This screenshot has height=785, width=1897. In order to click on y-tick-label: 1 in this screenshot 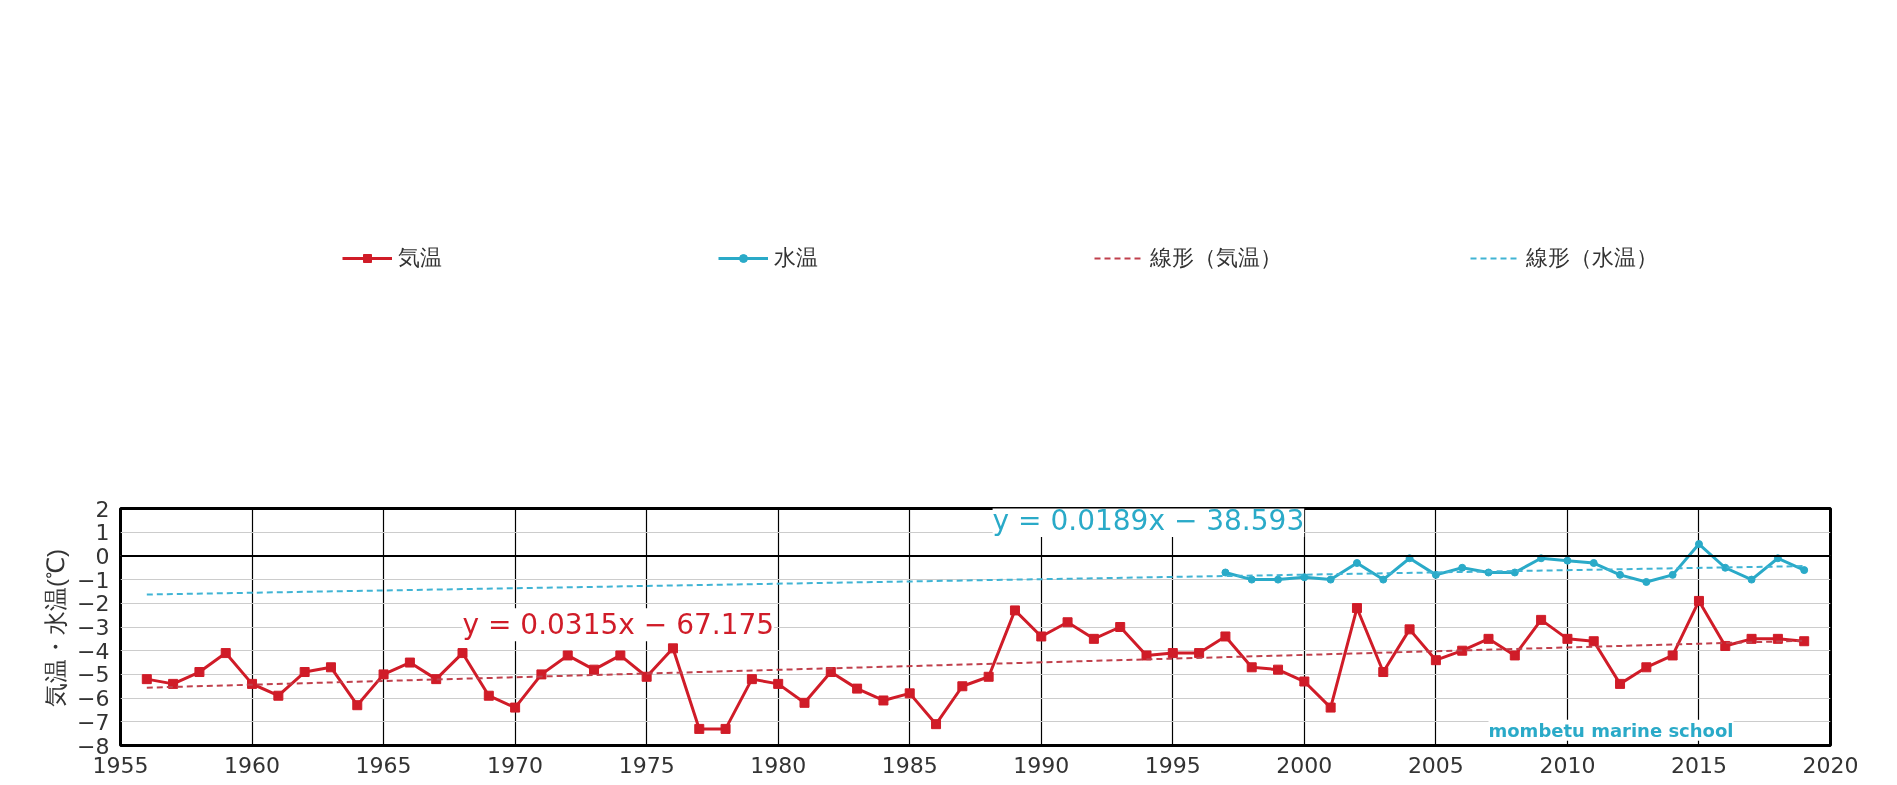, I will do `click(102, 533)`.